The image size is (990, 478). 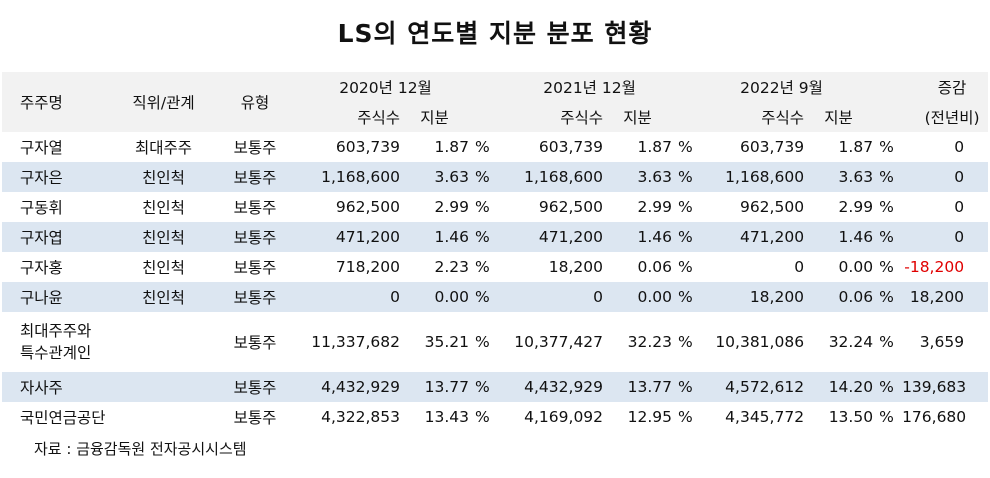 What do you see at coordinates (367, 267) in the screenshot?
I see `shares-2020: 718,200` at bounding box center [367, 267].